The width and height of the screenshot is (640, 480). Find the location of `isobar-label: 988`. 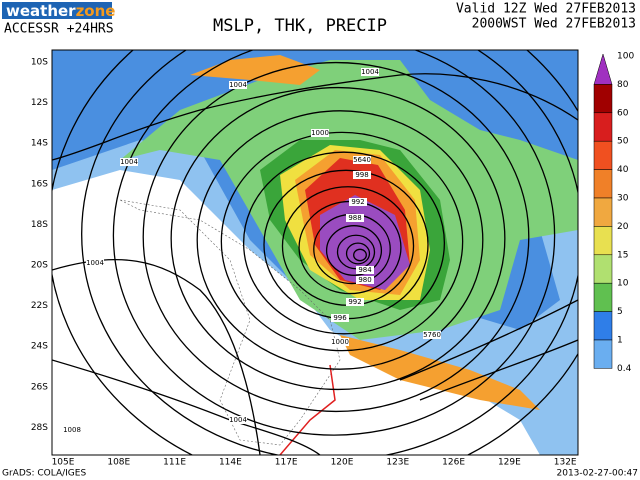

isobar-label: 988 is located at coordinates (354, 218).